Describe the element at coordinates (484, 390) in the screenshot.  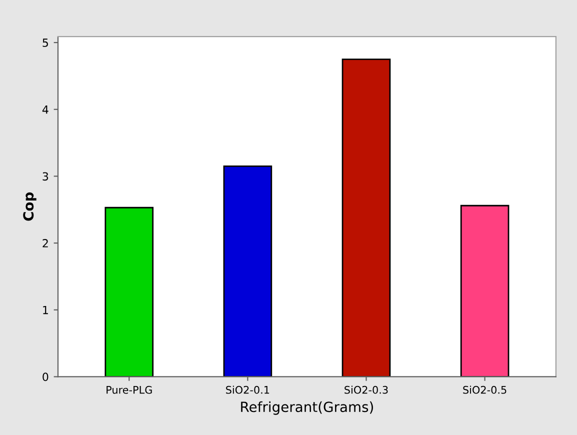
I see `x-tick-label: SiO2-0.5` at that location.